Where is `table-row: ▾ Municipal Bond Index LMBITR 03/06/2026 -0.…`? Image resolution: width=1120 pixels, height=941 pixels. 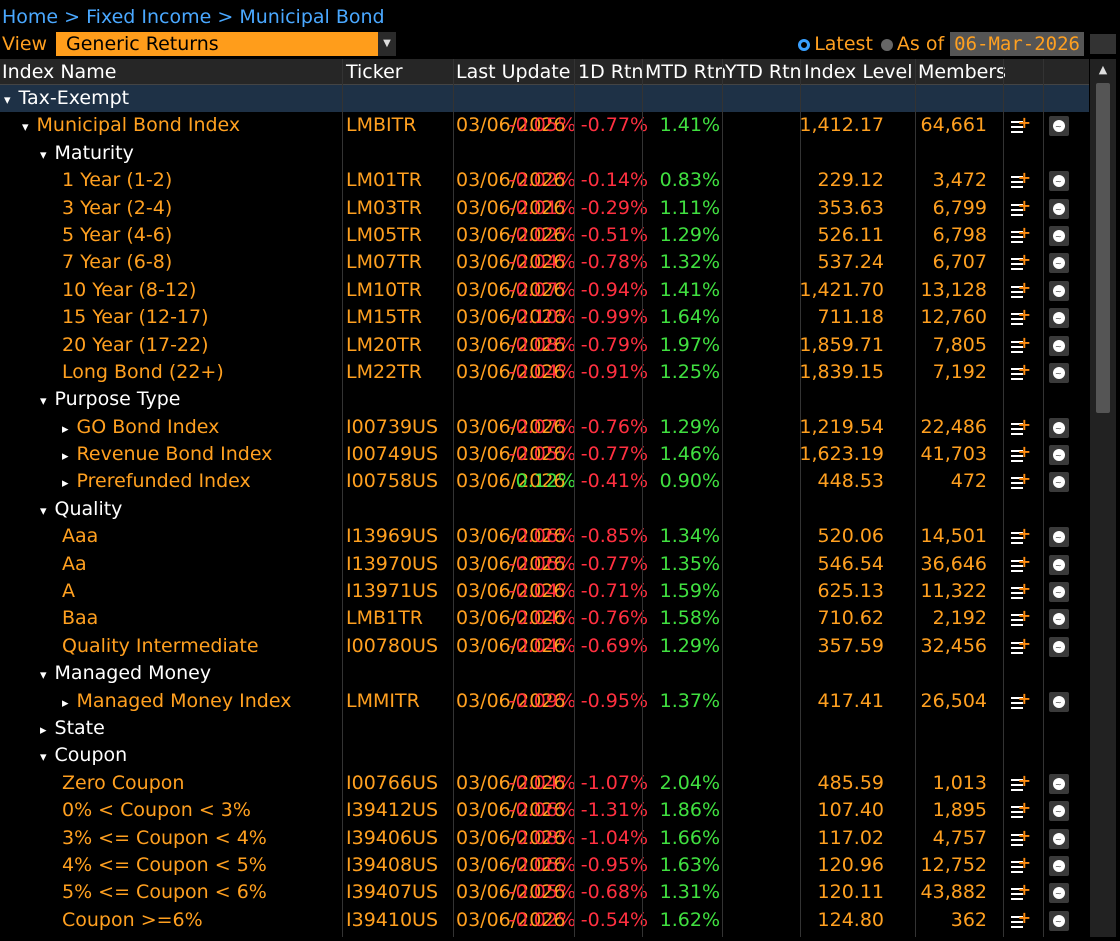
table-row: ▾ Municipal Bond Index LMBITR 03/06/2026 -0.… is located at coordinates (544, 125).